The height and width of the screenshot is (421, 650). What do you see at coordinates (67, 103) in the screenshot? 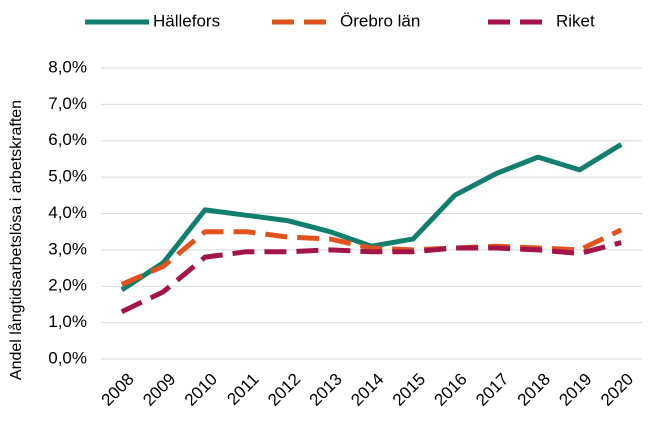
I see `y-tick-label: 7,0%` at bounding box center [67, 103].